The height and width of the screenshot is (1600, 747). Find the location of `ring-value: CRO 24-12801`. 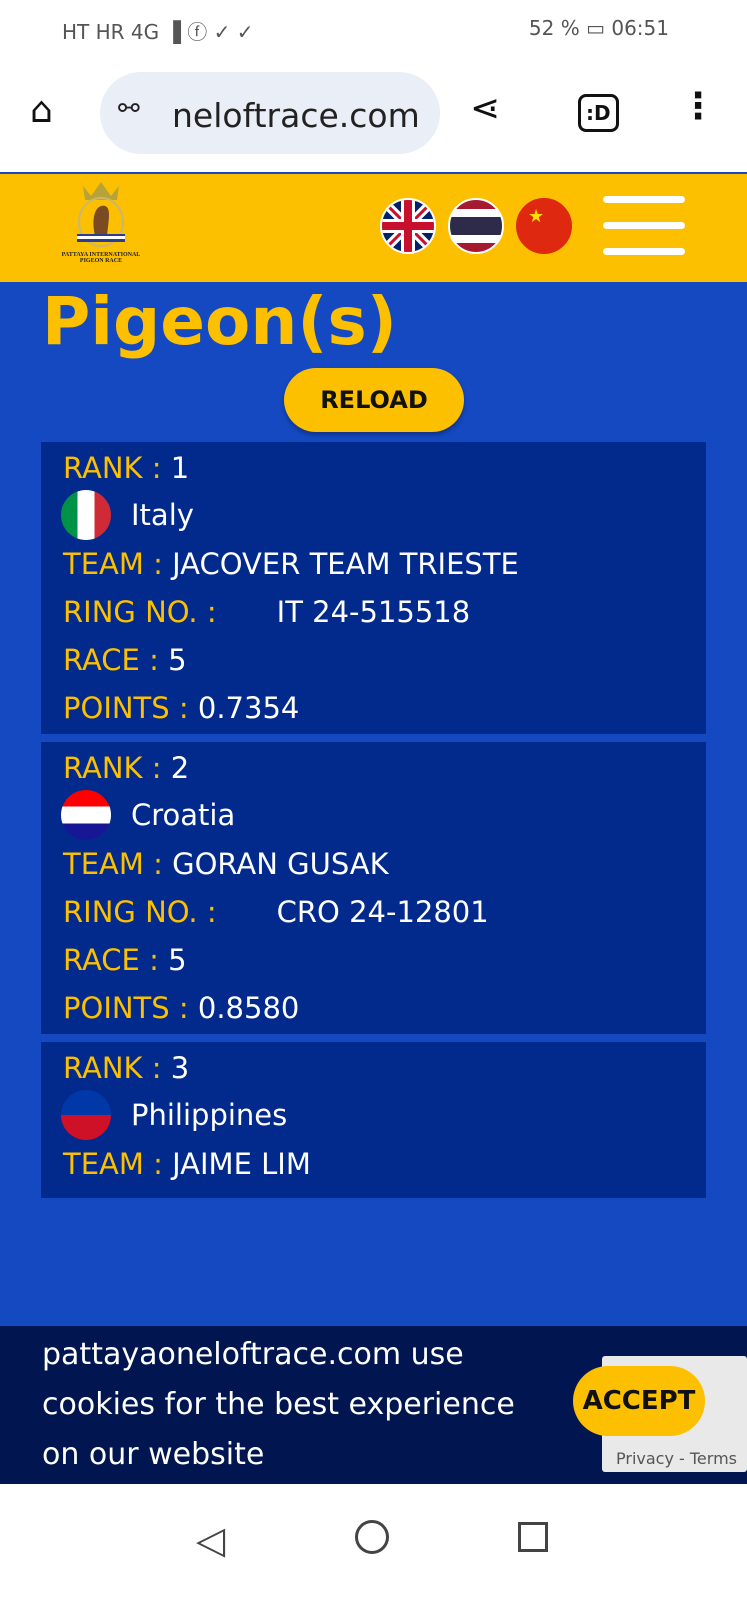

ring-value: CRO 24-12801 is located at coordinates (382, 912).